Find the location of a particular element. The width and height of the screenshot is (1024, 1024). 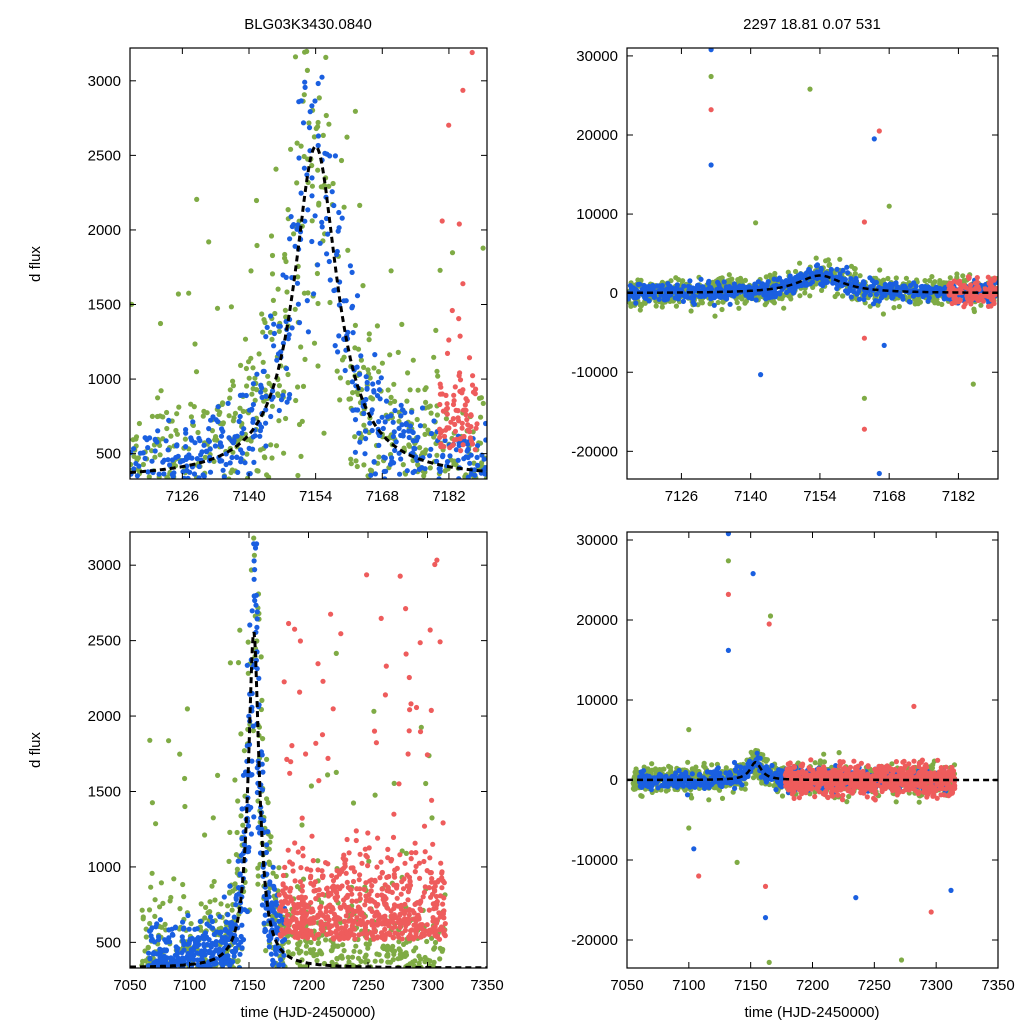

x-tick-label: 7182 is located at coordinates (448, 496).